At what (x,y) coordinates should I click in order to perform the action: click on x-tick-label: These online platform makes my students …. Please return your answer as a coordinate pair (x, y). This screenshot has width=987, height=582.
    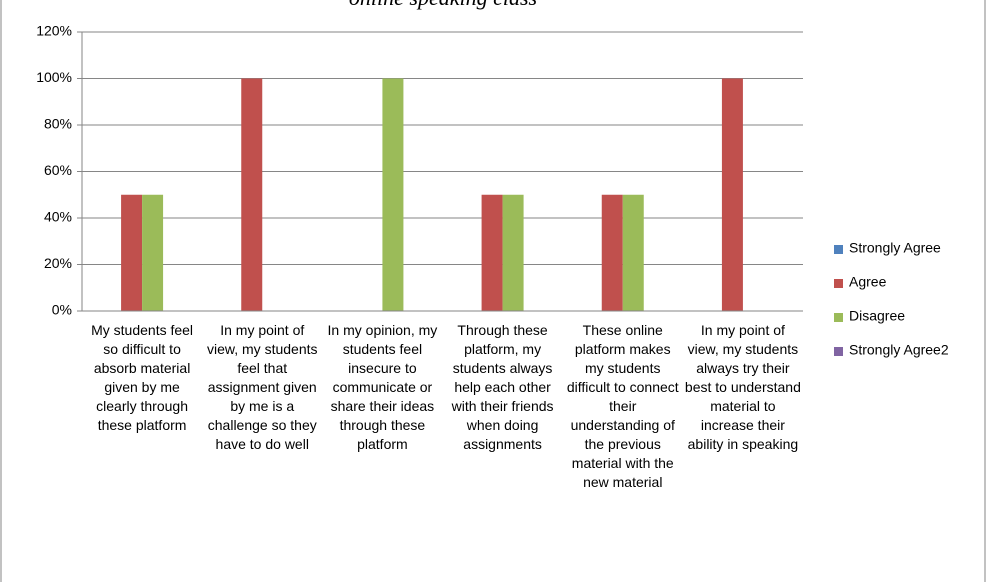
    Looking at the image, I should click on (622, 406).